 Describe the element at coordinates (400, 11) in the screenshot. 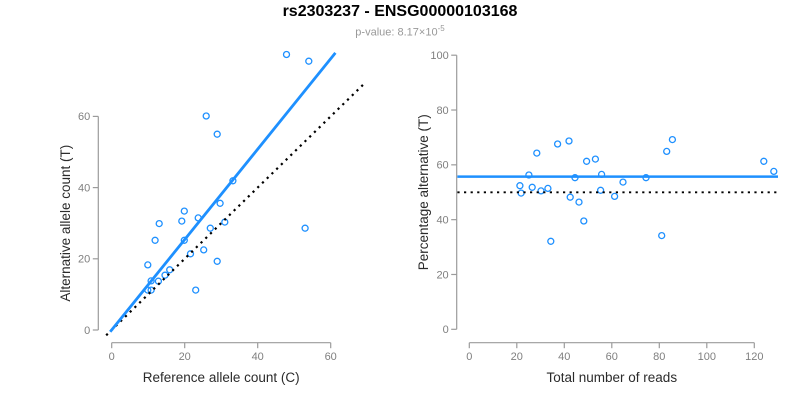

I see `figure-title: rs2303237 - ENSG00000103168` at that location.